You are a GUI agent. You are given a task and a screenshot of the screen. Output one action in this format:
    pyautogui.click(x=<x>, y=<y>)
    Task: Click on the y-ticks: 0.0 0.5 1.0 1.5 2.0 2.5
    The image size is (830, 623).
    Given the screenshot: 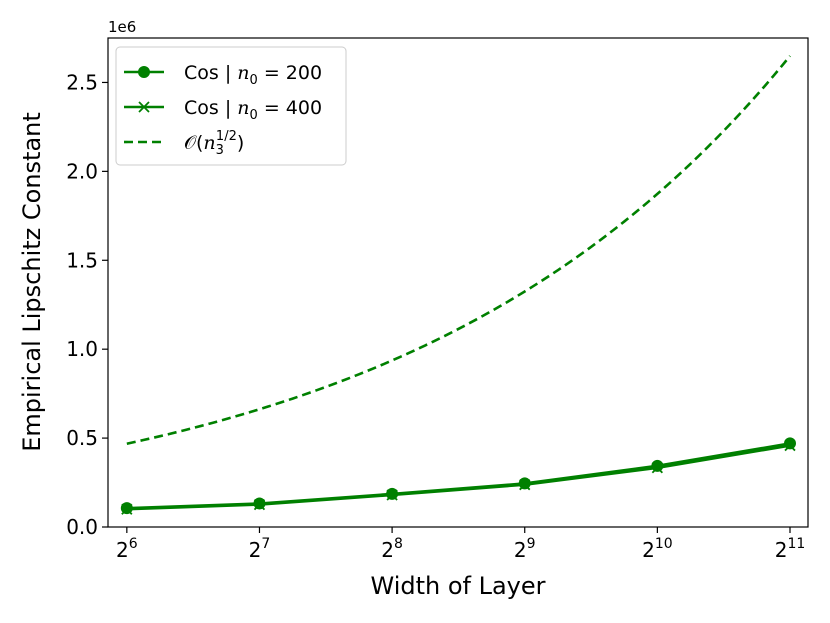 What is the action you would take?
    pyautogui.click(x=87, y=304)
    